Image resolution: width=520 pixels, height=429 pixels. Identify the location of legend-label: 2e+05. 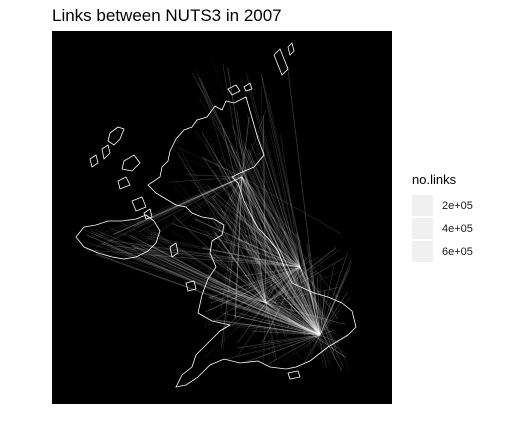
(457, 205).